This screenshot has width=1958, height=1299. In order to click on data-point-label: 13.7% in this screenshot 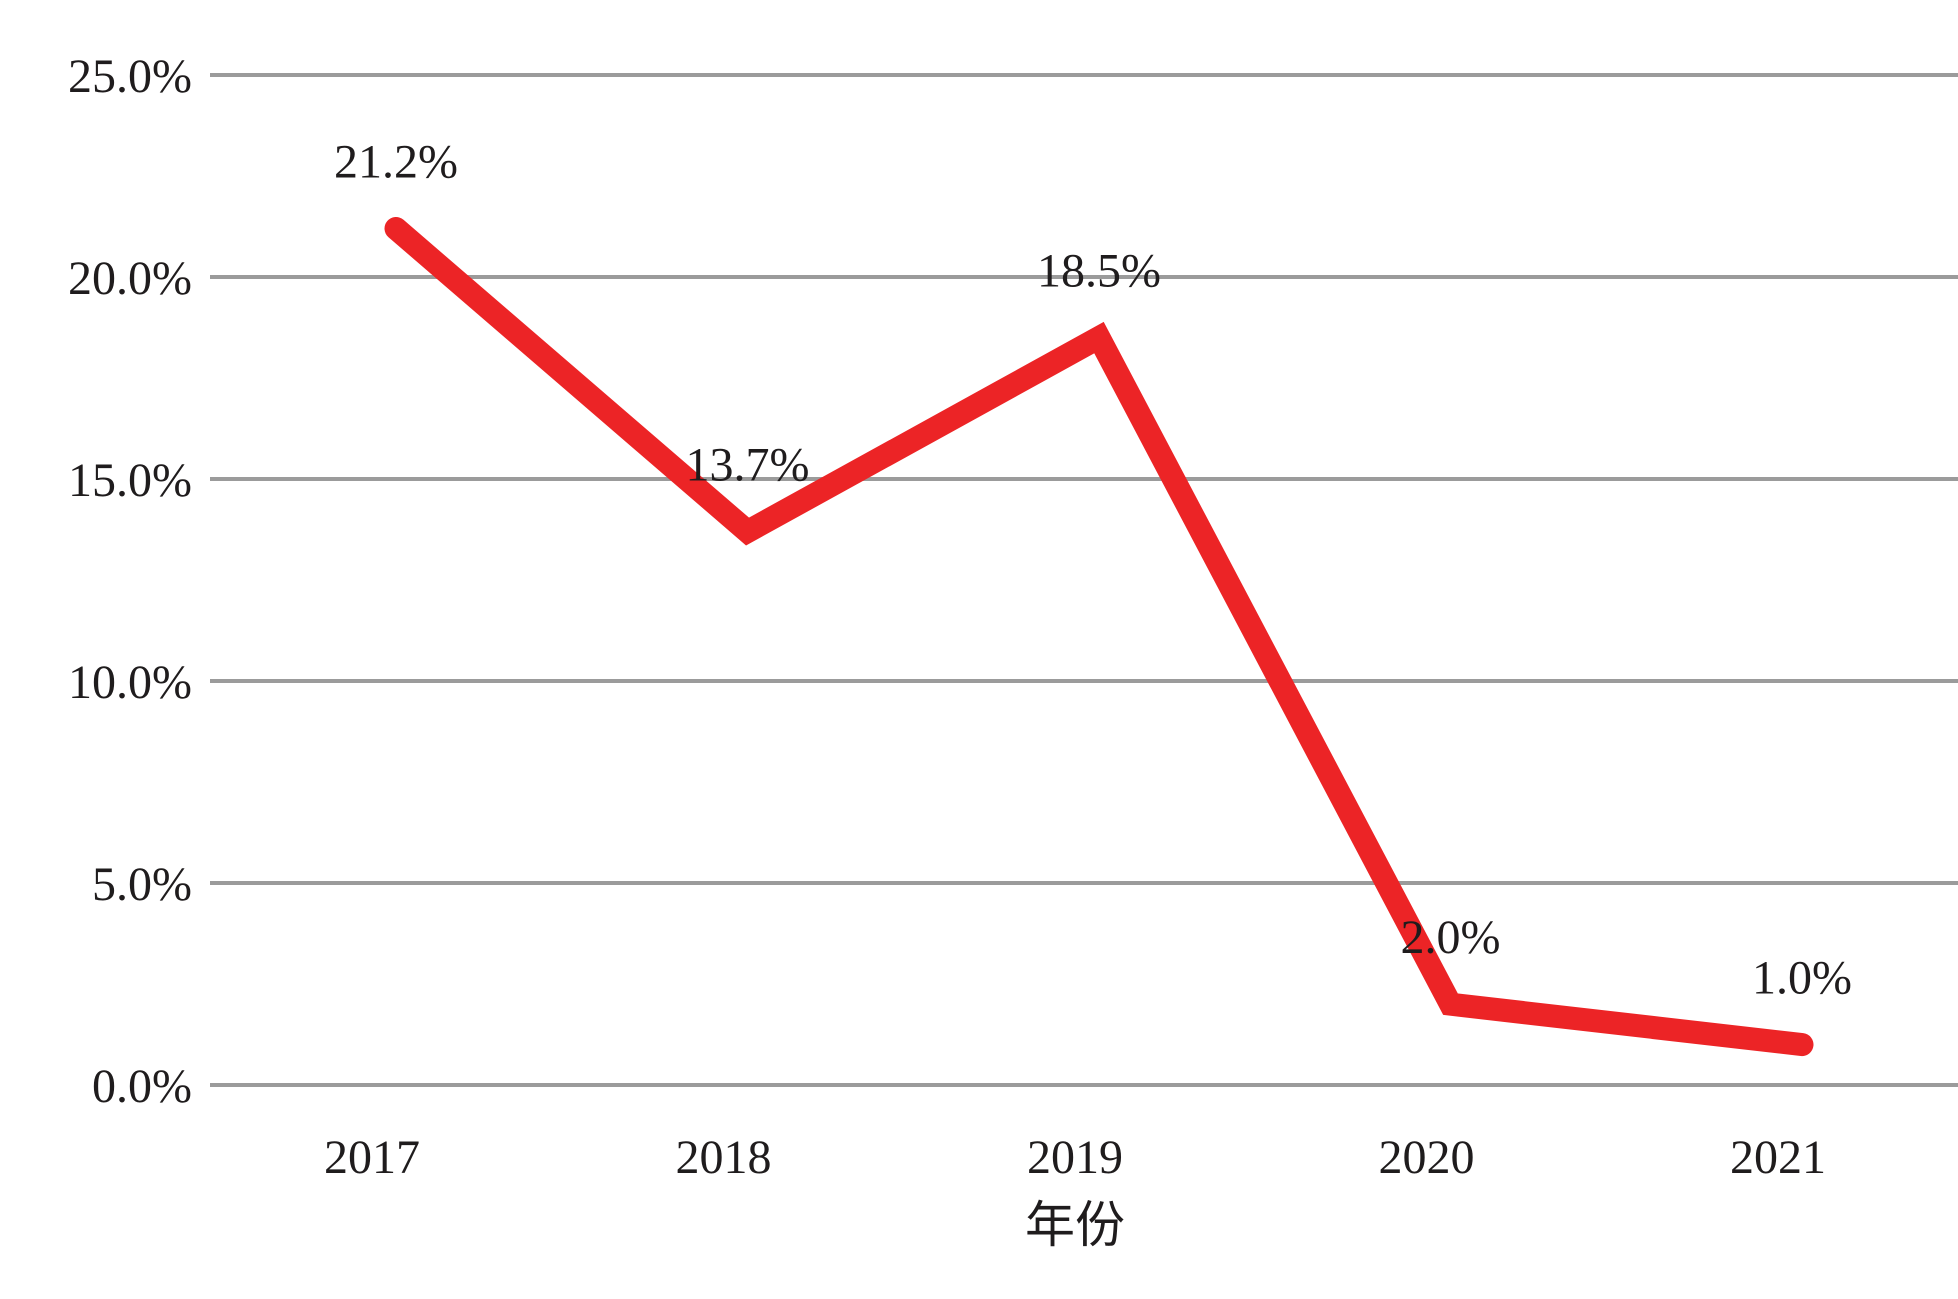, I will do `click(748, 465)`.